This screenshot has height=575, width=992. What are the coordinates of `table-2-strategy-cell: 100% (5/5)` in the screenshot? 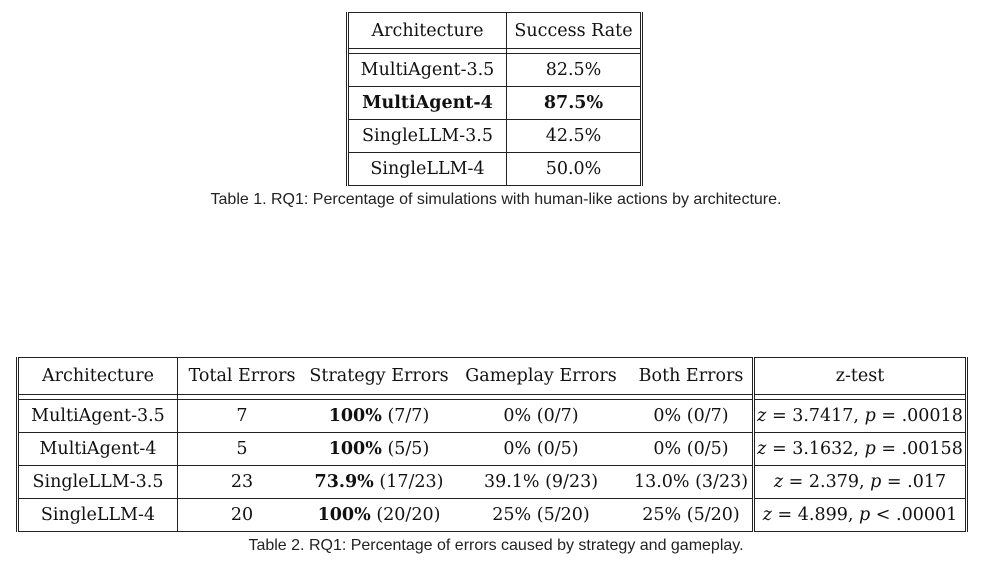 It's located at (379, 449).